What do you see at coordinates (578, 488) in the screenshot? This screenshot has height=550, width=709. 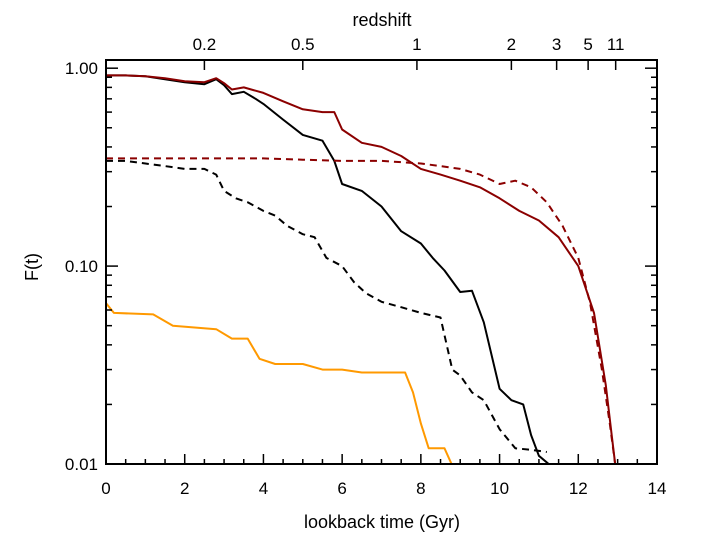 I see `x-tick-label: 12` at bounding box center [578, 488].